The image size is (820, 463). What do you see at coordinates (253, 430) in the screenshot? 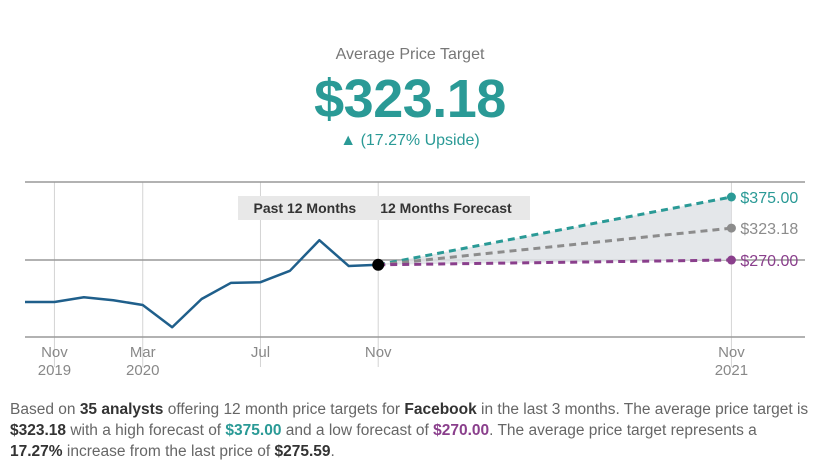
I see `high-target: $375.00` at bounding box center [253, 430].